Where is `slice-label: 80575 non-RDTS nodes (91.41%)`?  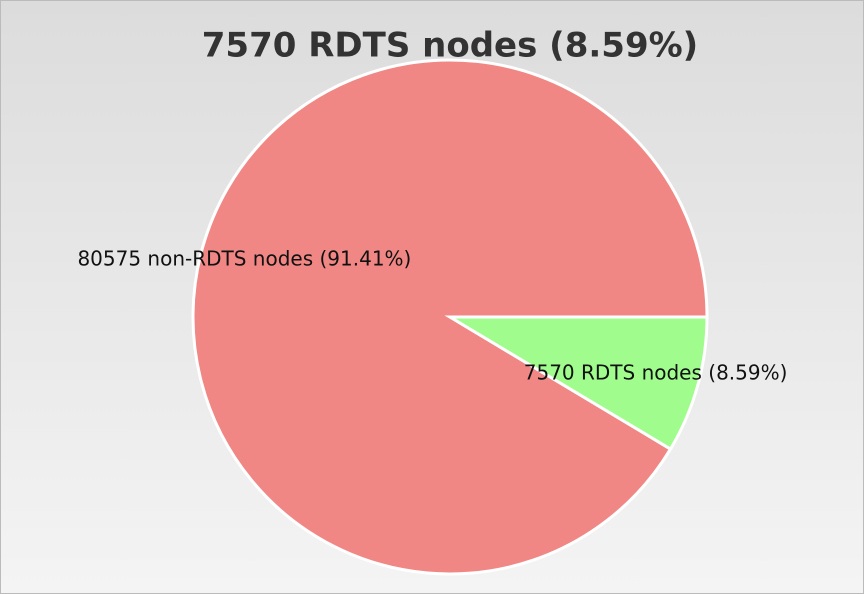
slice-label: 80575 non-RDTS nodes (91.41%) is located at coordinates (244, 259).